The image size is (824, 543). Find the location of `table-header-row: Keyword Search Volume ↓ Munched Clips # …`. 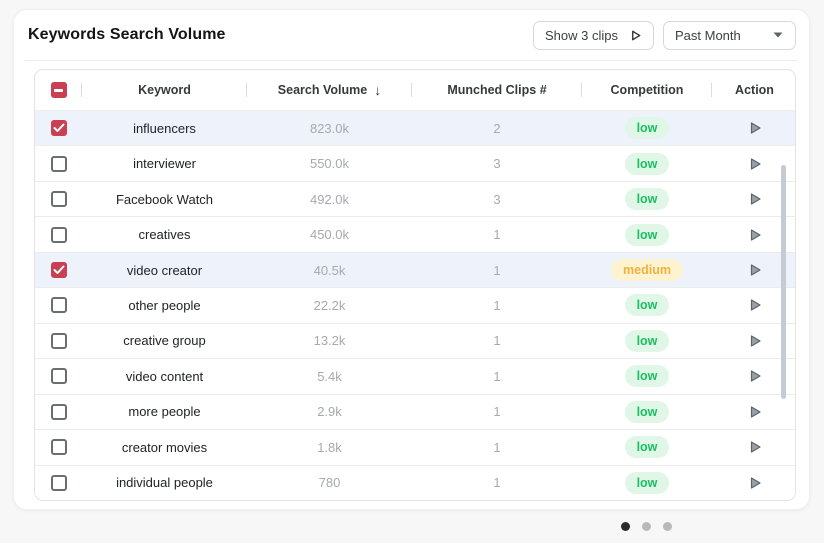

table-header-row: Keyword Search Volume ↓ Munched Clips # … is located at coordinates (415, 90).